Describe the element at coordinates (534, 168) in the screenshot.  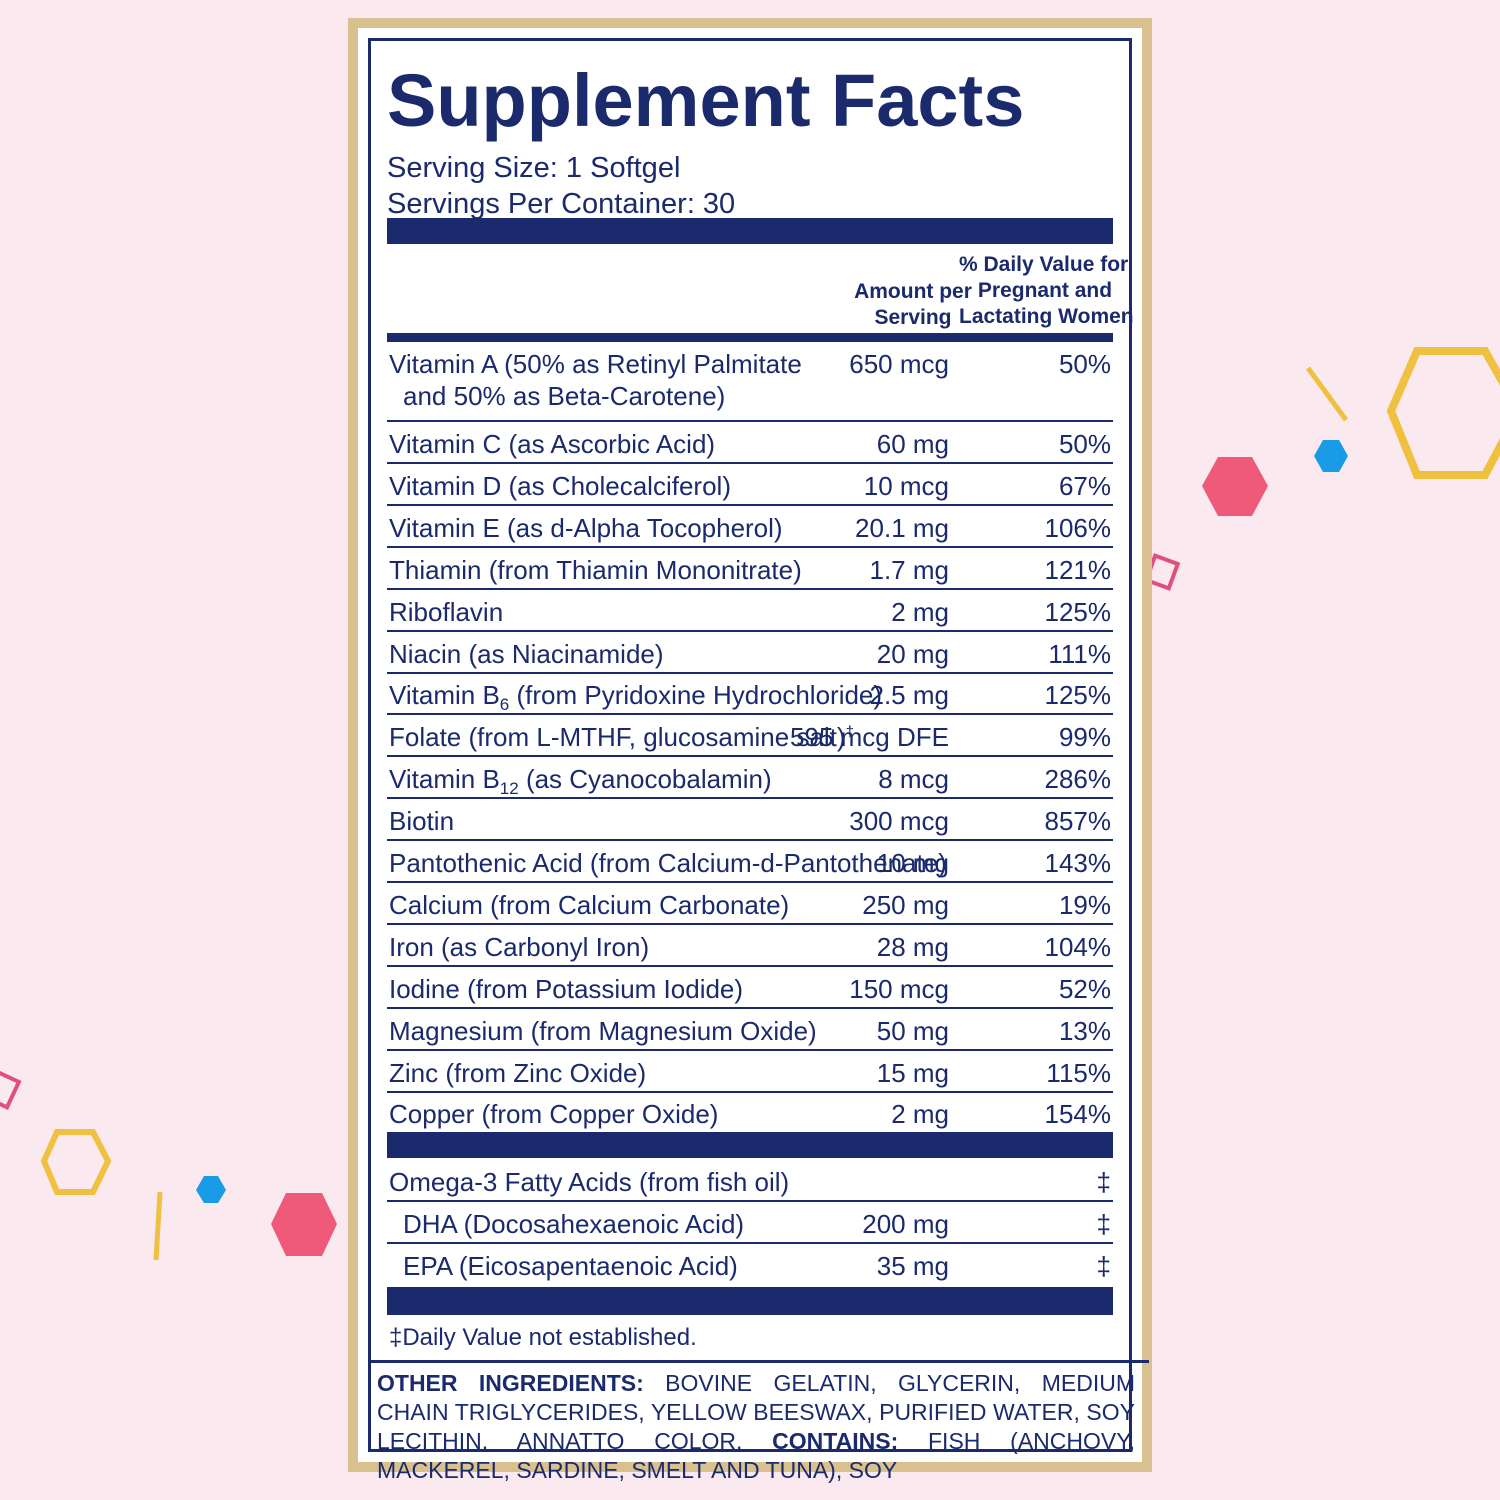
I see `serving-size: Serving Size: 1 Softgel` at that location.